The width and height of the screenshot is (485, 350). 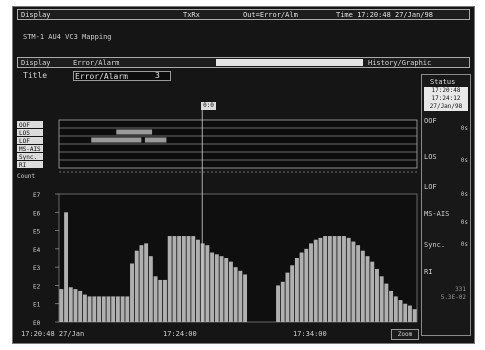 What do you see at coordinates (101, 76) in the screenshot?
I see `title-value: Error/Alarm` at bounding box center [101, 76].